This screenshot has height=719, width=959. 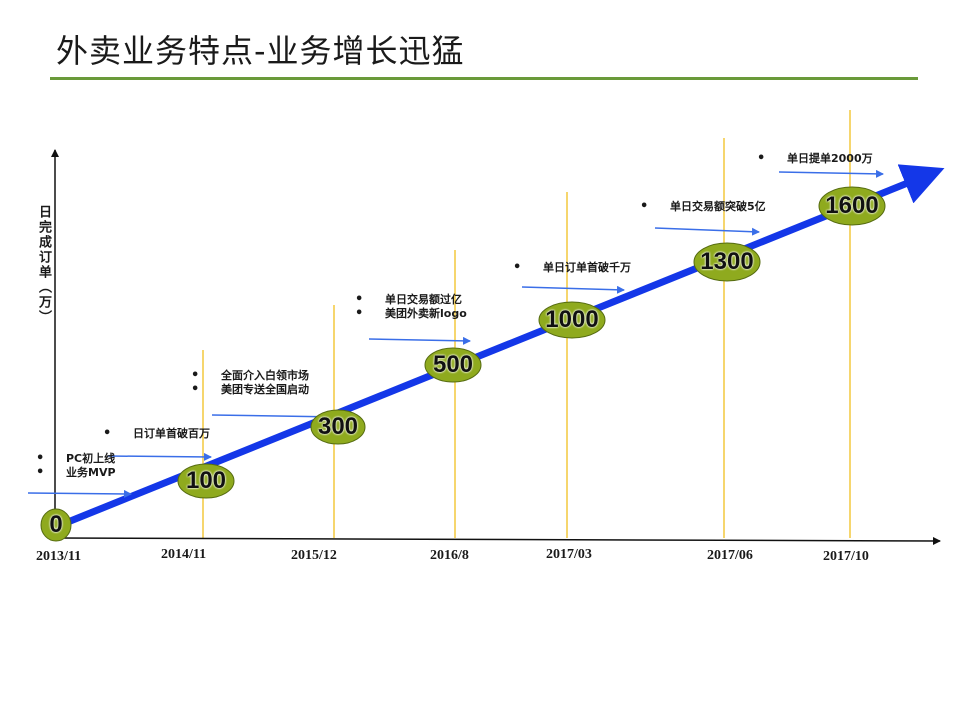 I want to click on milestone-value: 0, so click(x=56, y=524).